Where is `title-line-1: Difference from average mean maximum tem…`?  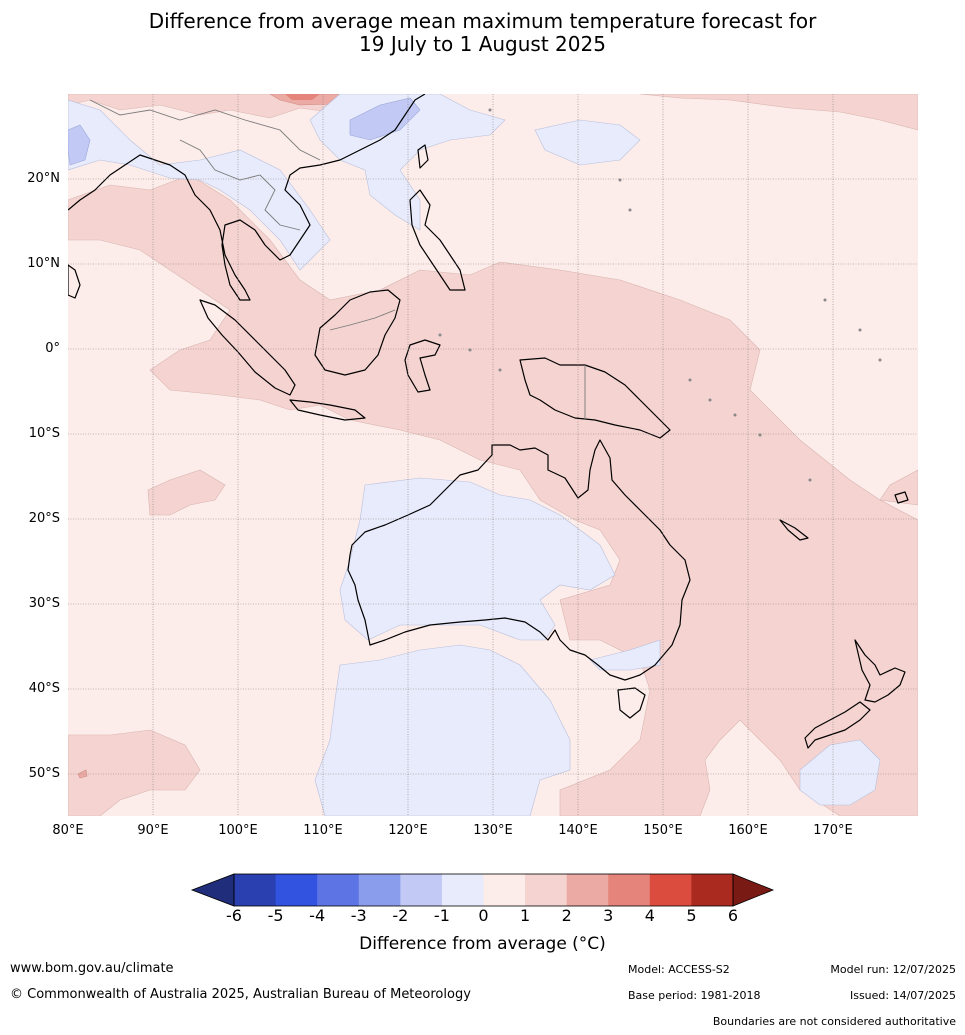
title-line-1: Difference from average mean maximum tem… is located at coordinates (482, 21).